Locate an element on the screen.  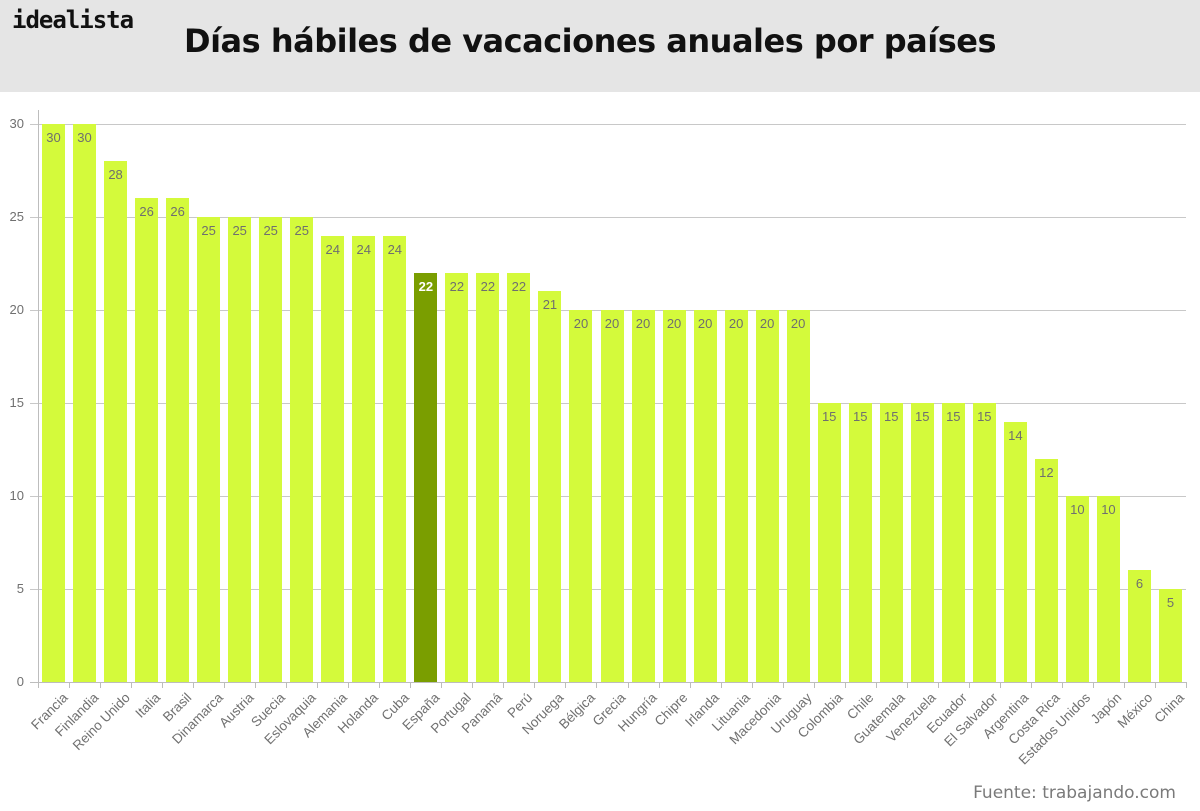
x-tick-label: China is located at coordinates (1169, 708).